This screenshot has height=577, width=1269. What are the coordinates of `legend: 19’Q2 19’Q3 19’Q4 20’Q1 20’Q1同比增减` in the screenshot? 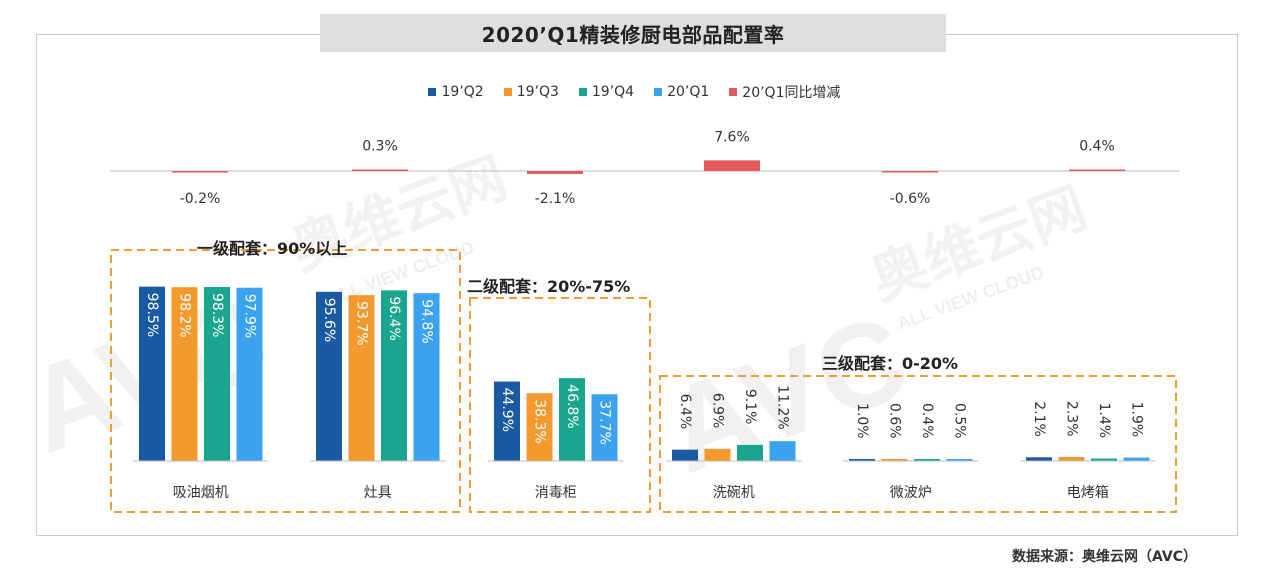 It's located at (634, 92).